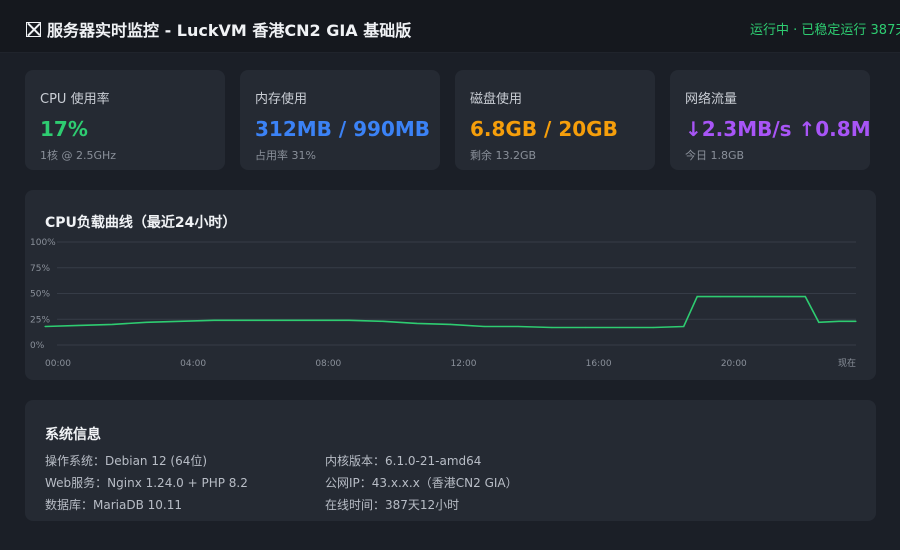 This screenshot has height=550, width=900. What do you see at coordinates (78, 155) in the screenshot?
I see `cpu-sub: 1核 @ 2.5GHz` at bounding box center [78, 155].